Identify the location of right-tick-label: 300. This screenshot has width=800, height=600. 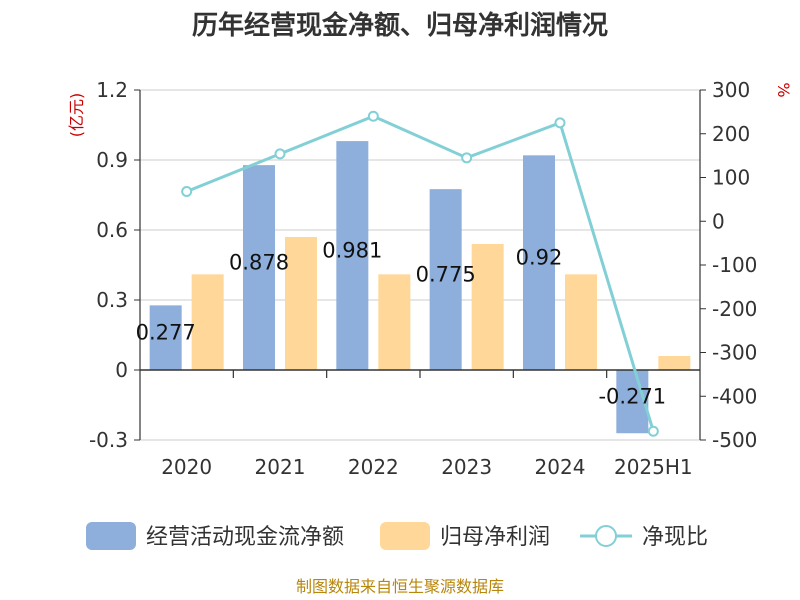
(731, 90).